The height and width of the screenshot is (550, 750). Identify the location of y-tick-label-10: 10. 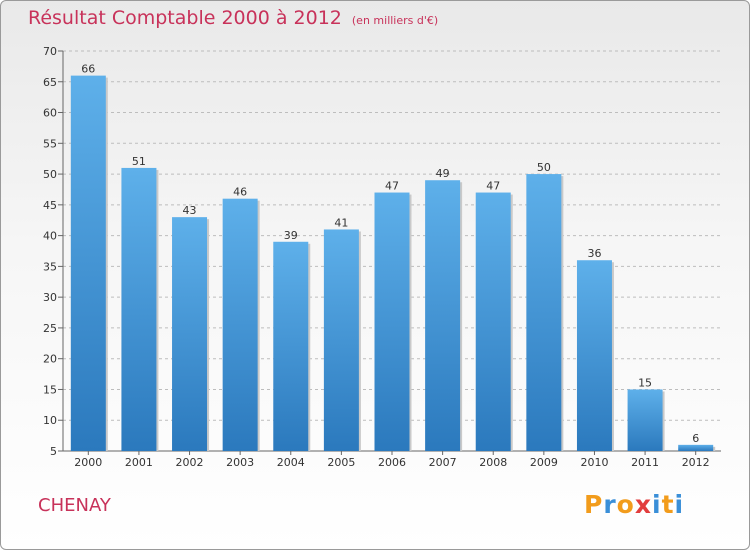
(50, 420).